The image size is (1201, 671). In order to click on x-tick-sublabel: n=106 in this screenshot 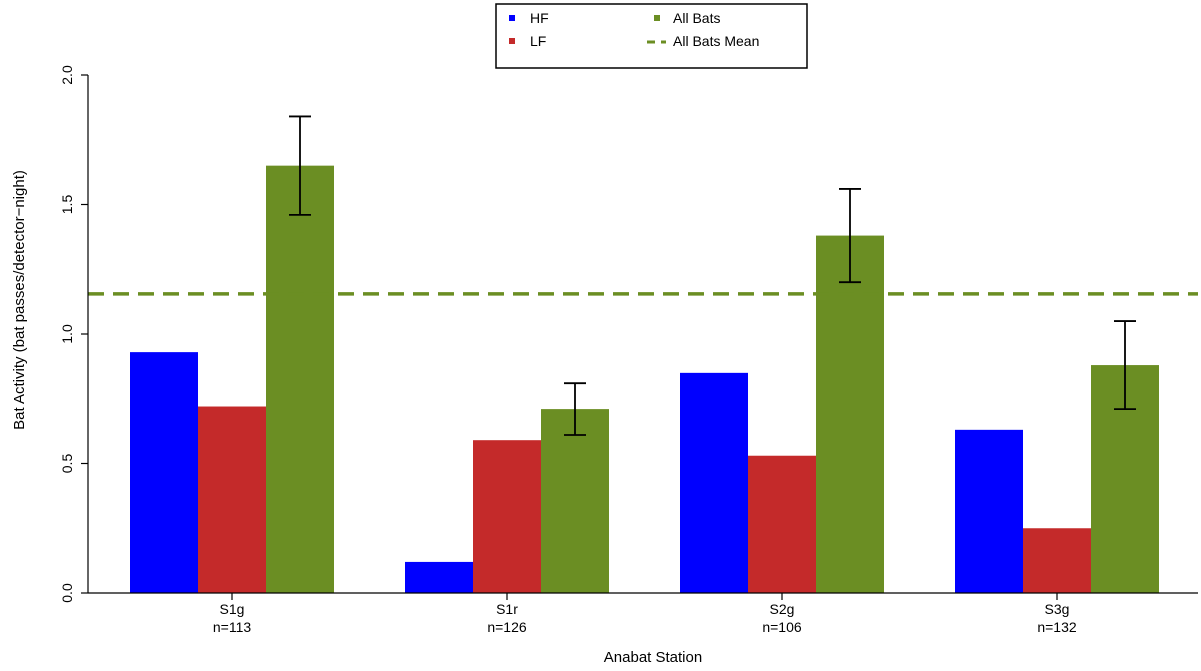, I will do `click(782, 627)`.